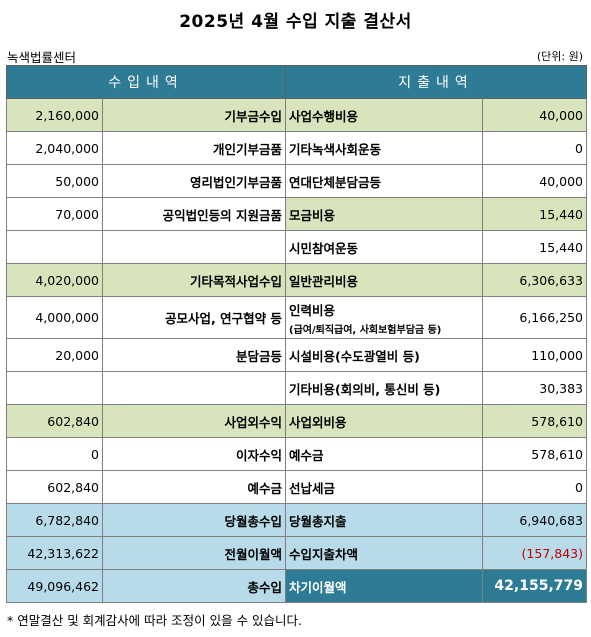 This screenshot has width=591, height=637. Describe the element at coordinates (534, 586) in the screenshot. I see `expense-amount: 42,155,779` at that location.